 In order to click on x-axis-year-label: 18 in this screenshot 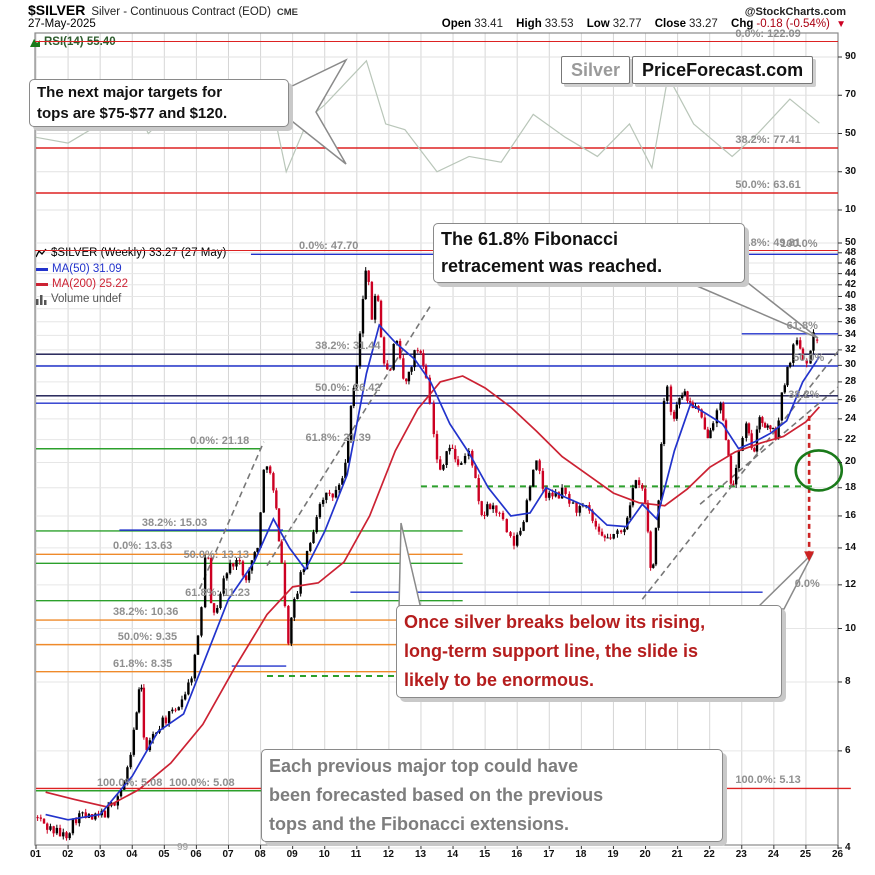, I will do `click(581, 854)`.